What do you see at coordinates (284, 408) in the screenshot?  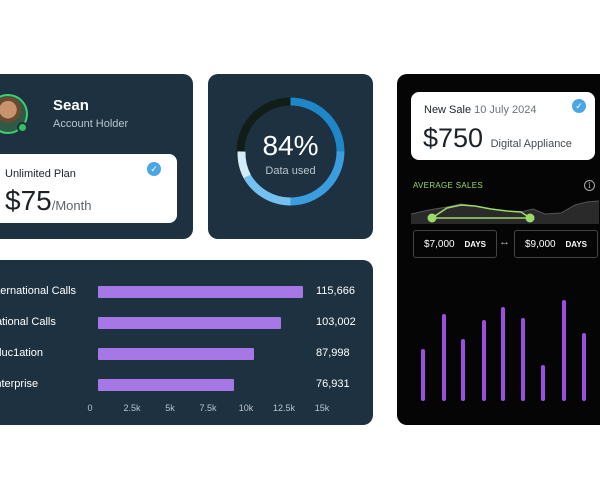 I see `x-tick-label: 12.5k` at bounding box center [284, 408].